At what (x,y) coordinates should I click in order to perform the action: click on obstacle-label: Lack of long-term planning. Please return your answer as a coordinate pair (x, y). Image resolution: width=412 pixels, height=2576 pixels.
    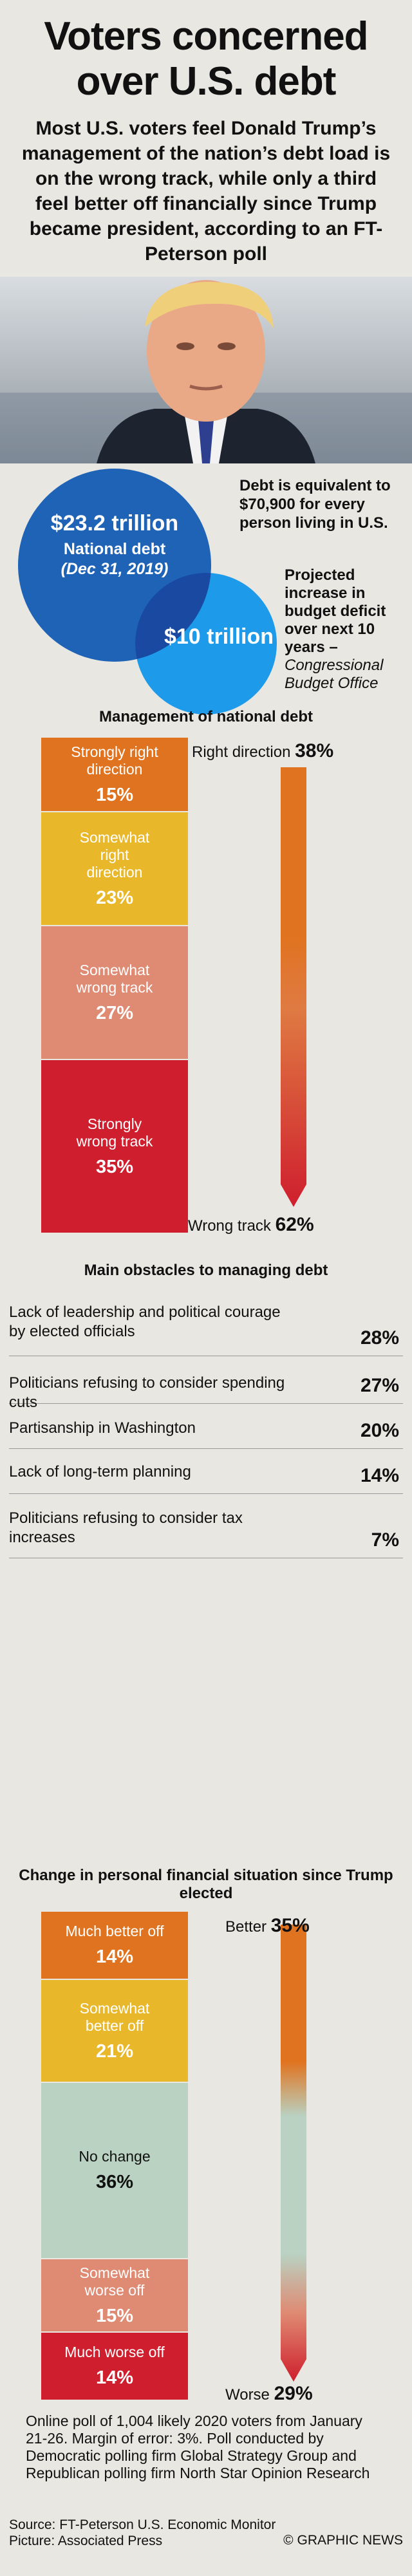
    Looking at the image, I should click on (100, 1471).